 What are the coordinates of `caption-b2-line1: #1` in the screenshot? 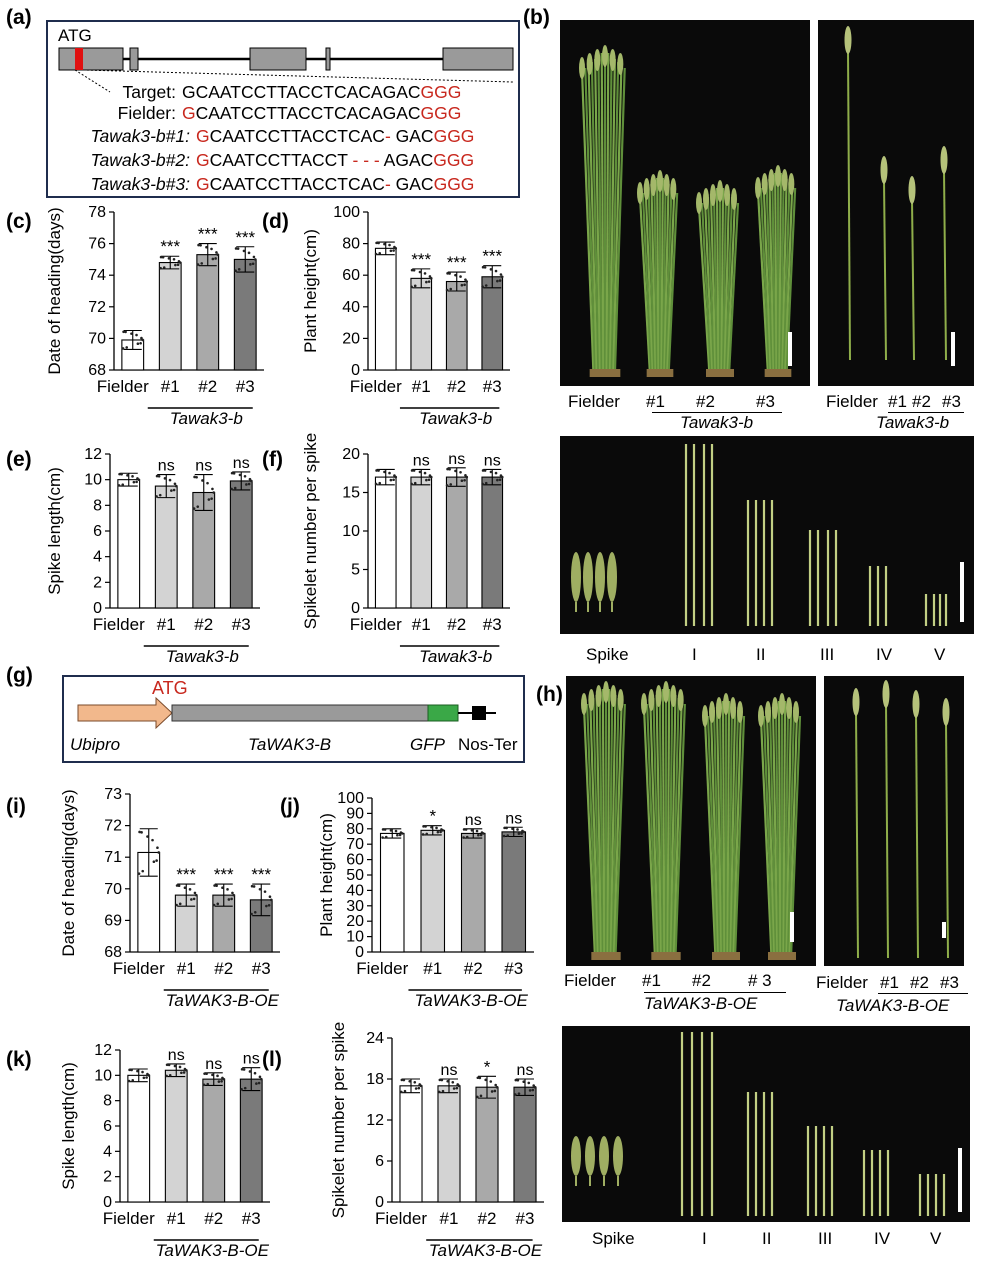 It's located at (897, 401).